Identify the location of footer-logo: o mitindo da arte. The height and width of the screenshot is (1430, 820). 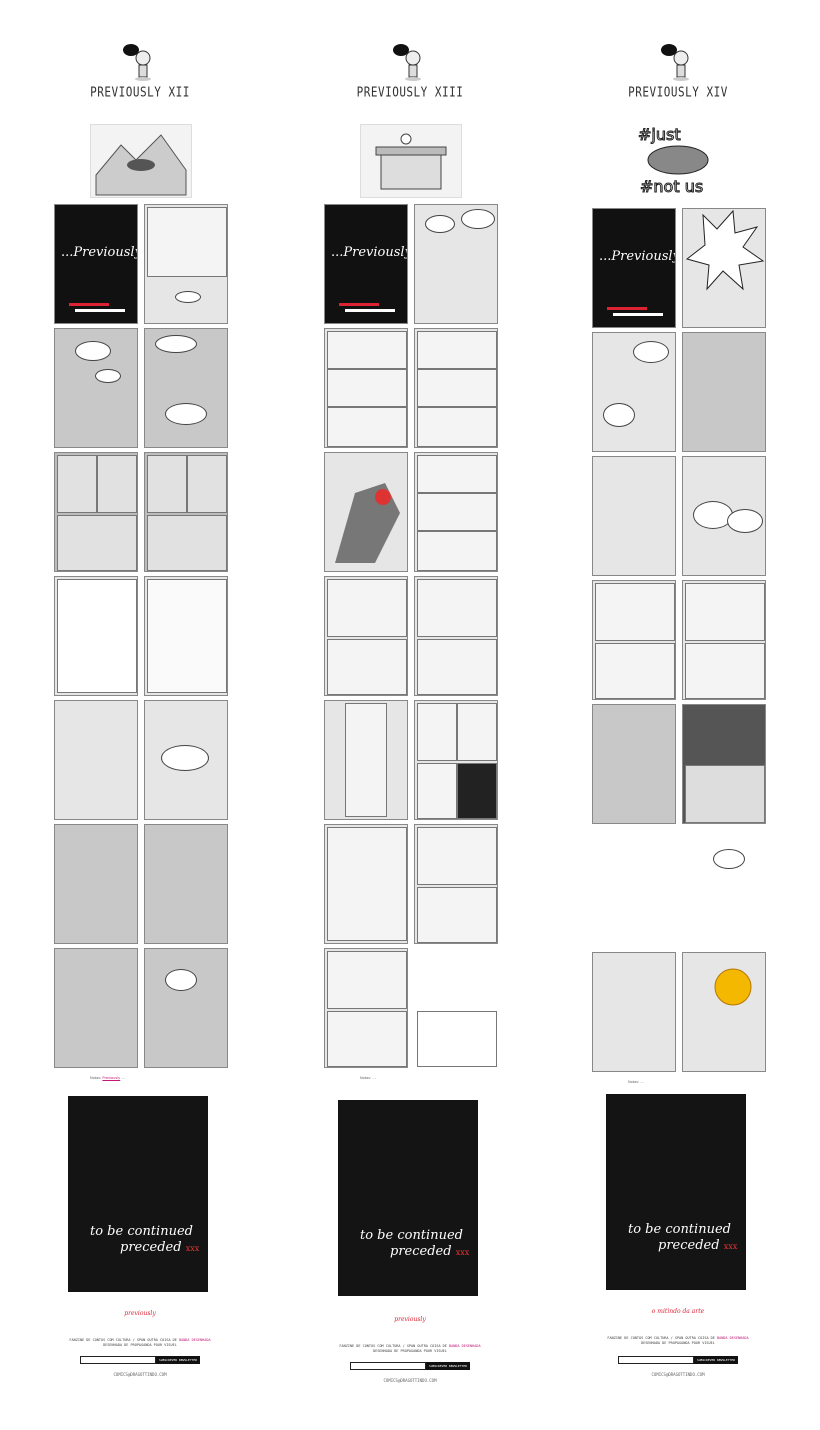
(678, 1311).